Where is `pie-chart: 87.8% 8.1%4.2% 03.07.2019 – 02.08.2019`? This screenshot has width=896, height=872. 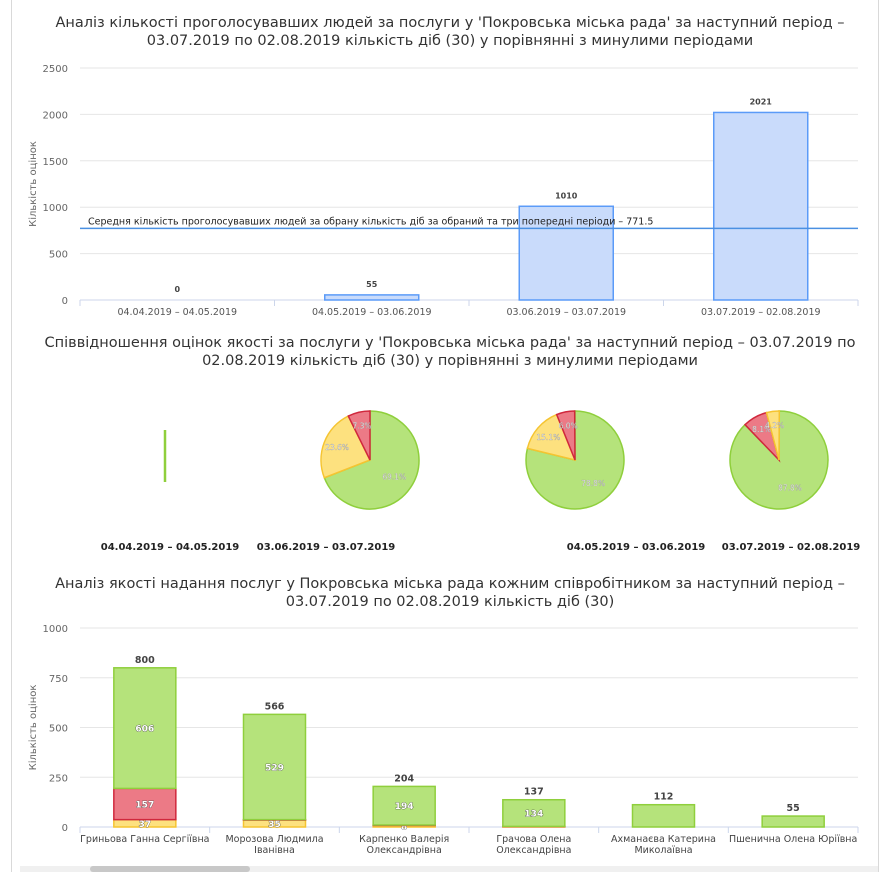
pie-chart: 87.8% 8.1%4.2% 03.07.2019 – 02.08.2019 is located at coordinates (791, 481).